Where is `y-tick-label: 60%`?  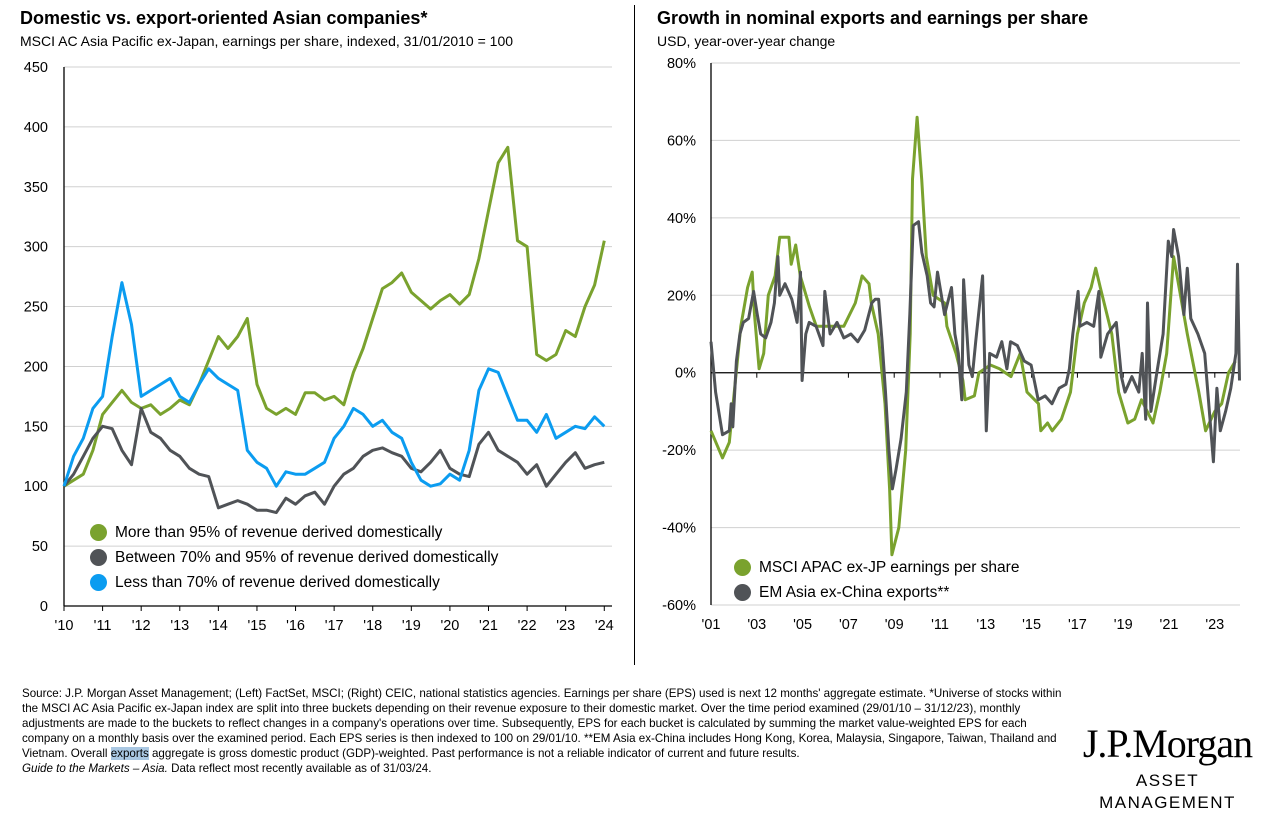
y-tick-label: 60% is located at coordinates (681, 141).